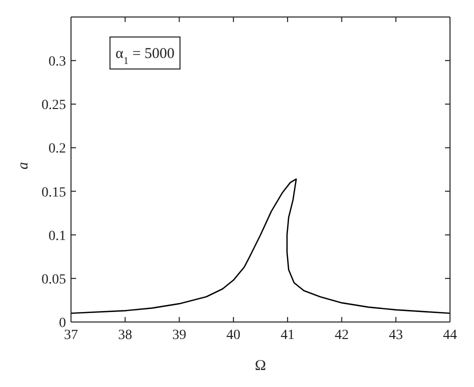  Describe the element at coordinates (260, 366) in the screenshot. I see `x-axis-title: Ω` at that location.